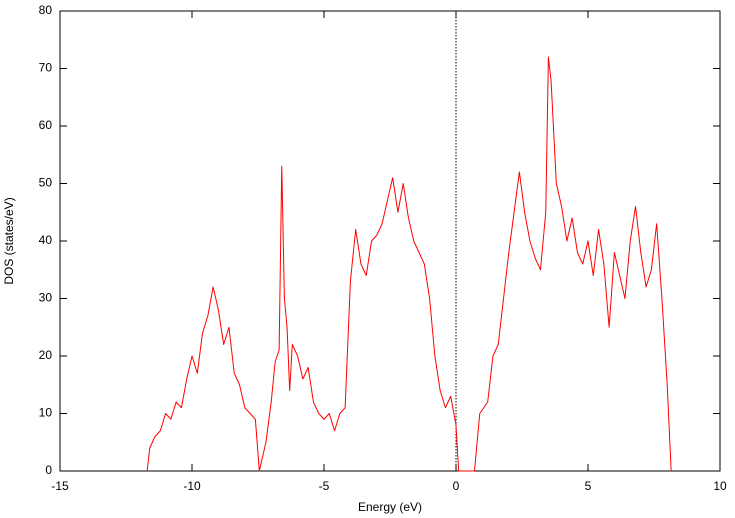  What do you see at coordinates (390, 507) in the screenshot?
I see `x-axis-label: Energy (eV)` at bounding box center [390, 507].